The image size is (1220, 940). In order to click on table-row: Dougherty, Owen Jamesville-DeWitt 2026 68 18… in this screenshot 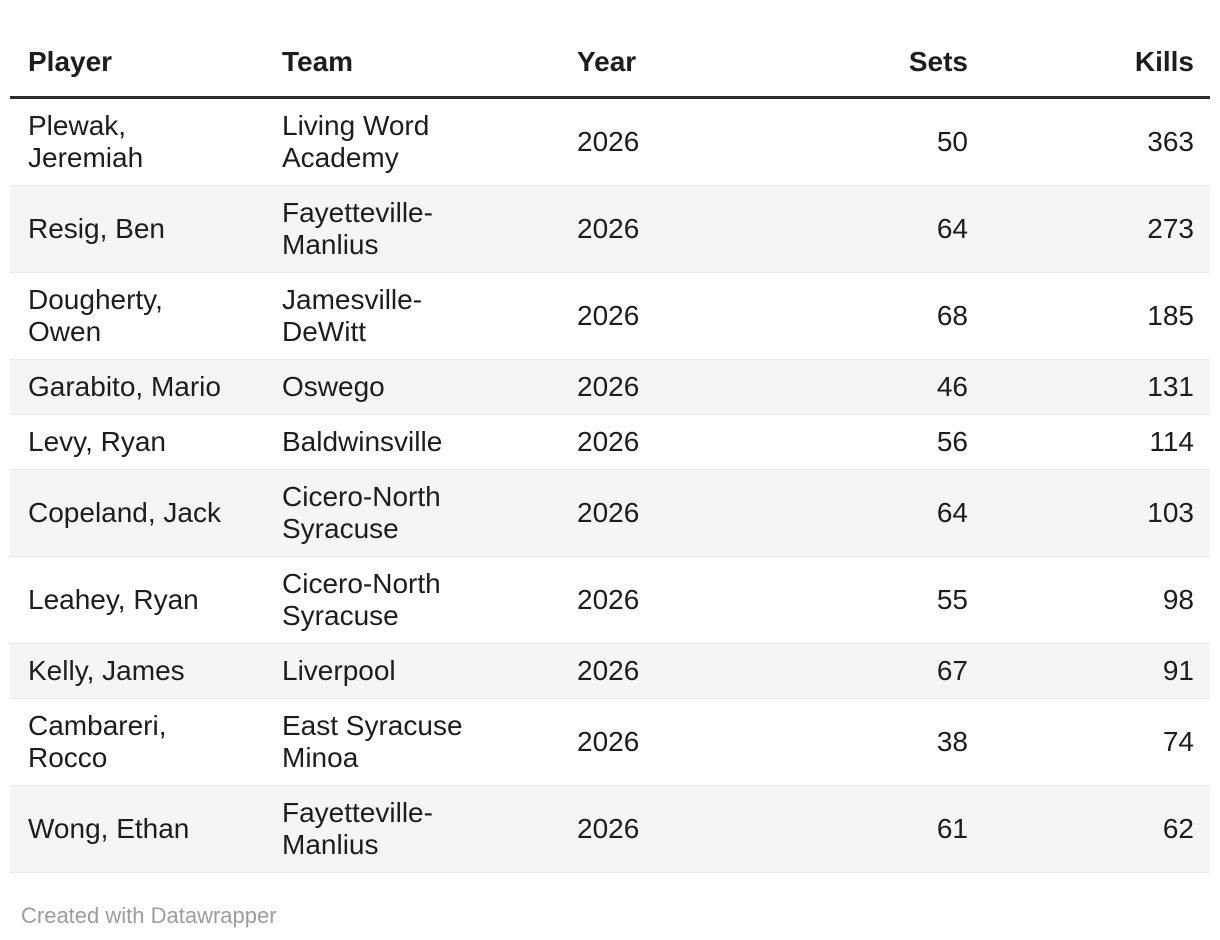, I will do `click(610, 316)`.